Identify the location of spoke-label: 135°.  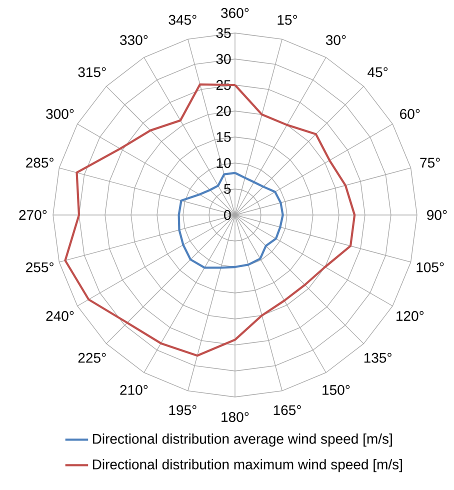
(378, 357).